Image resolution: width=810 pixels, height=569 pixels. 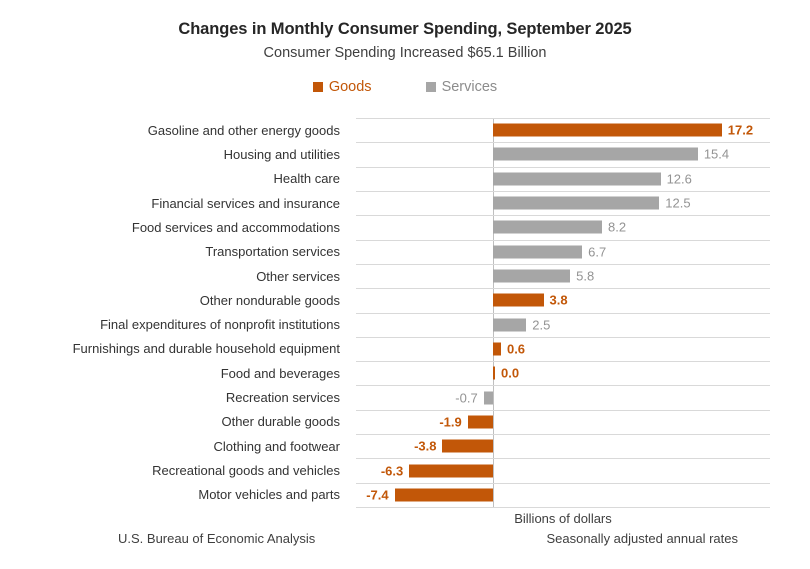 What do you see at coordinates (469, 87) in the screenshot?
I see `legend-label-services: Services` at bounding box center [469, 87].